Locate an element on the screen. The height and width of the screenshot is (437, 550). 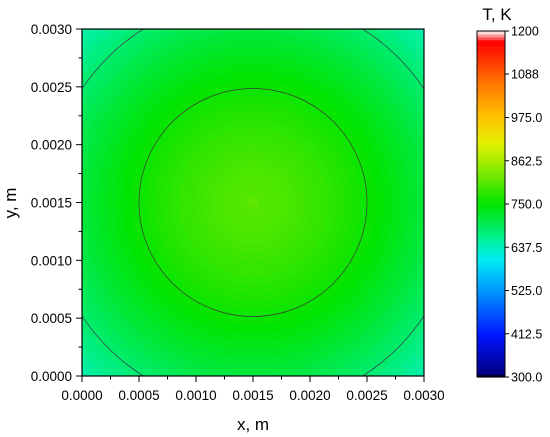
colorbar-tick-label: 412.5 is located at coordinates (526, 334).